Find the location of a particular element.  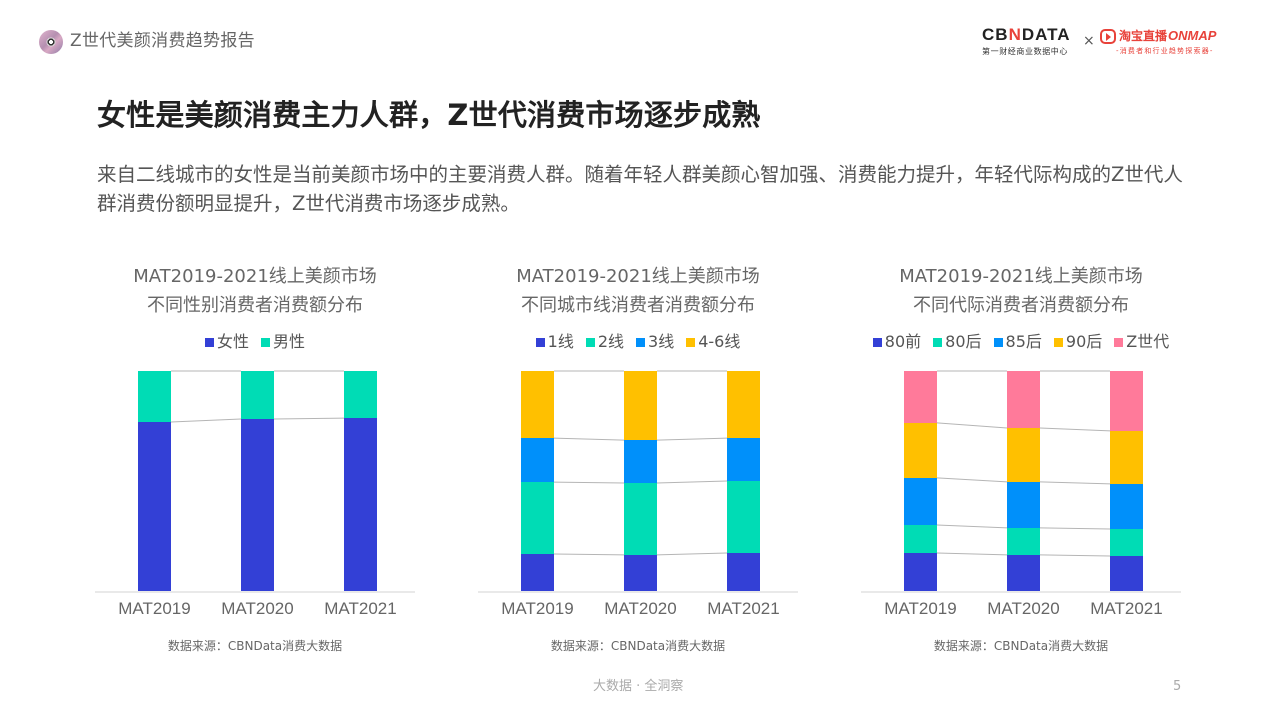

legend-item: 85后 is located at coordinates (1017, 342).